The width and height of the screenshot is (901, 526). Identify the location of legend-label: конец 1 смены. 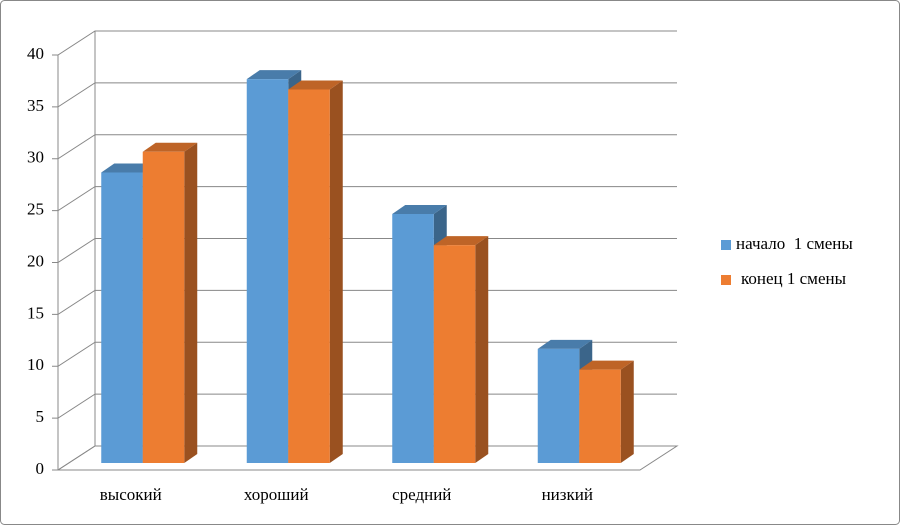
(794, 278).